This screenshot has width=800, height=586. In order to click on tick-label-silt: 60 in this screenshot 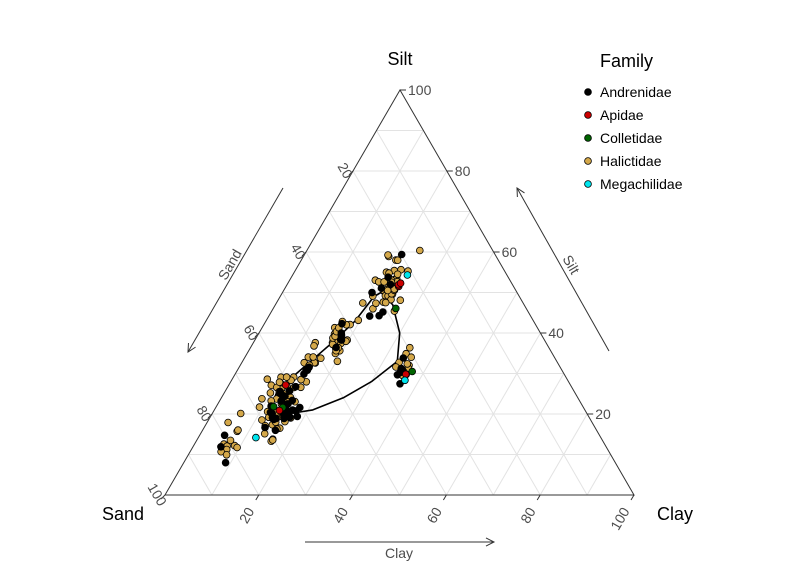, I will do `click(510, 252)`.